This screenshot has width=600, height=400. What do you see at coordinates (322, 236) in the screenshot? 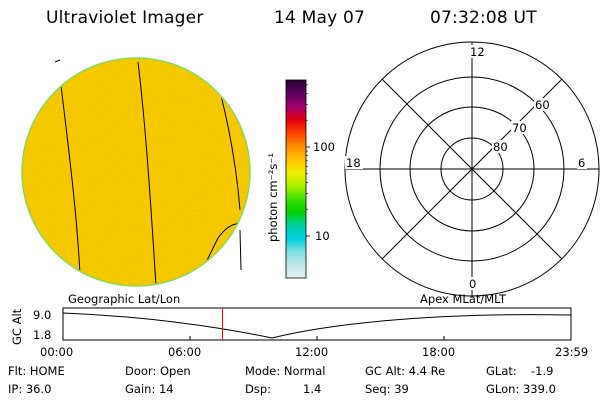
I see `colorbar-tick-10: 10` at bounding box center [322, 236].